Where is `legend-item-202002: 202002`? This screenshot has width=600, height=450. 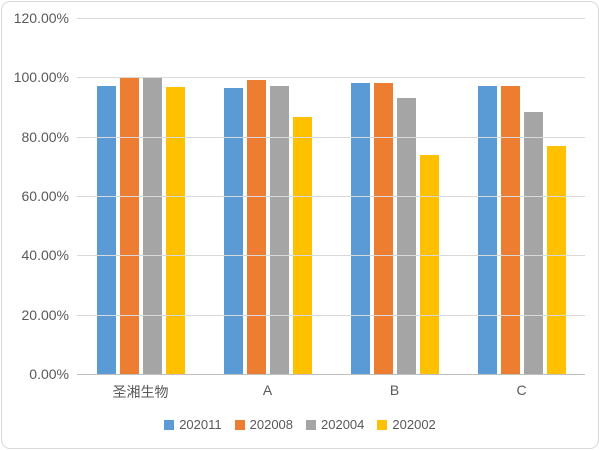
legend-item-202002: 202002 is located at coordinates (406, 424).